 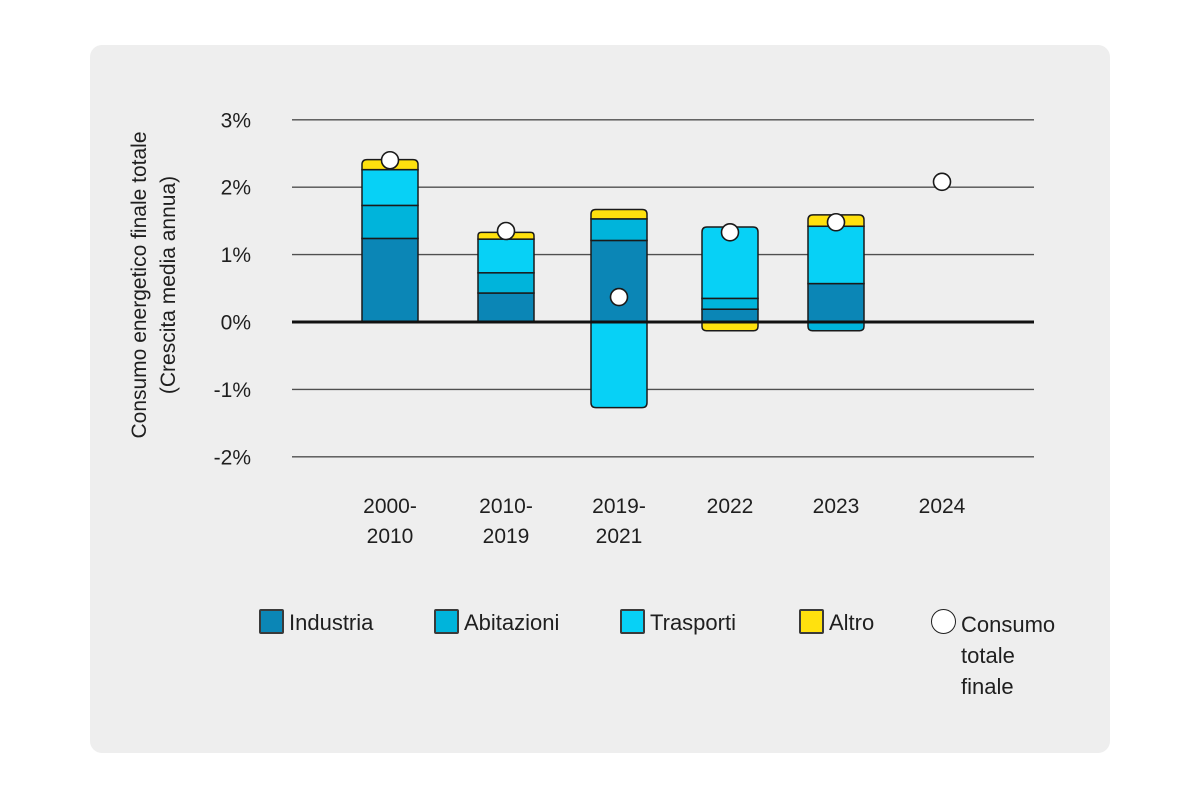 I want to click on legend-item-abitazioni: Abitazioni, so click(x=496, y=623).